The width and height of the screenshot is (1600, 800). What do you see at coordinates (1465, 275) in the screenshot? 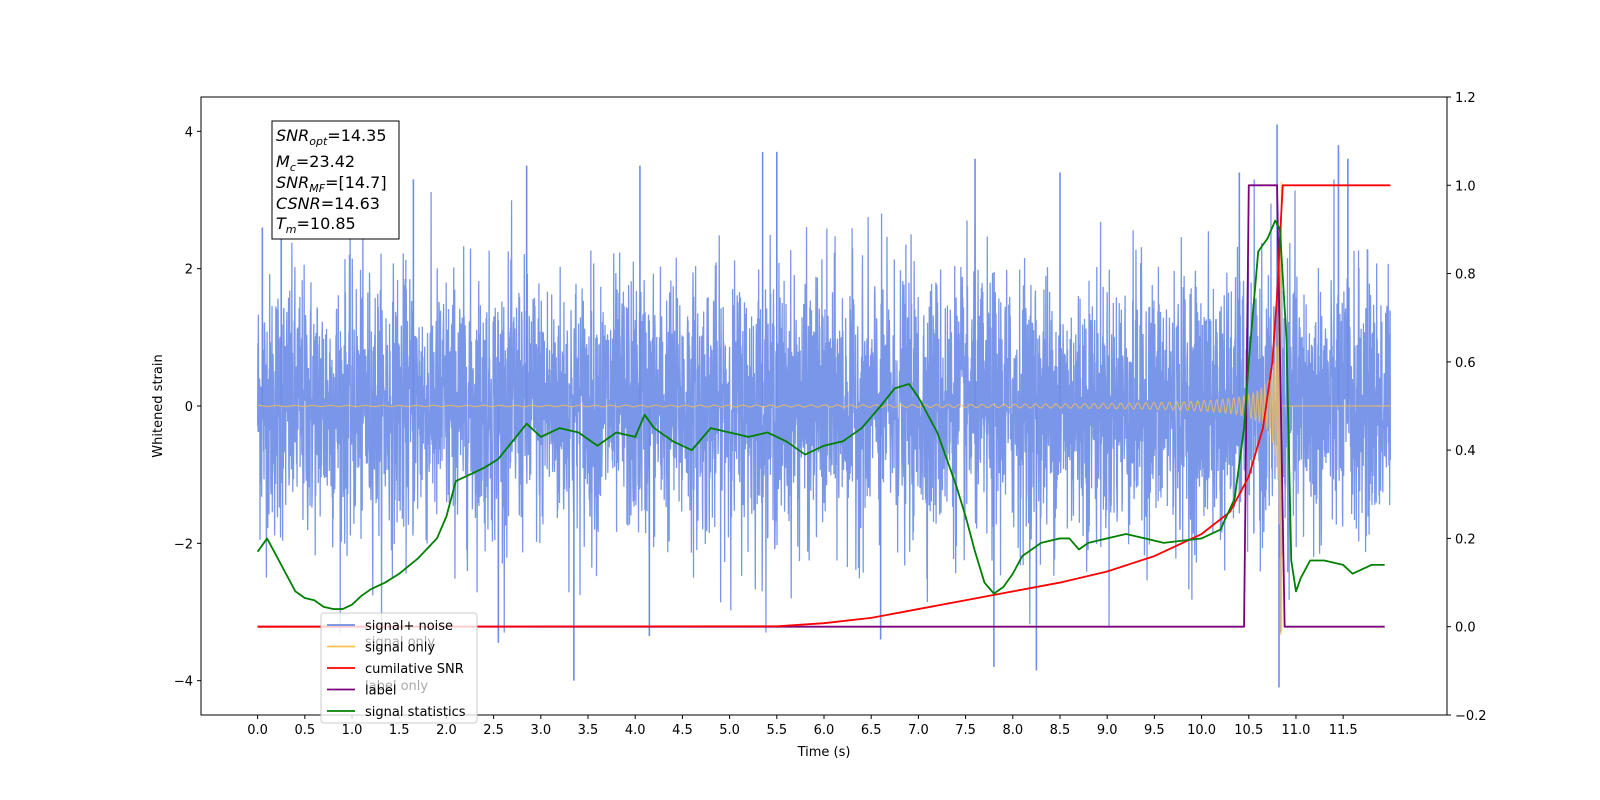
I see `y2-tick-label: 0.8` at bounding box center [1465, 275].